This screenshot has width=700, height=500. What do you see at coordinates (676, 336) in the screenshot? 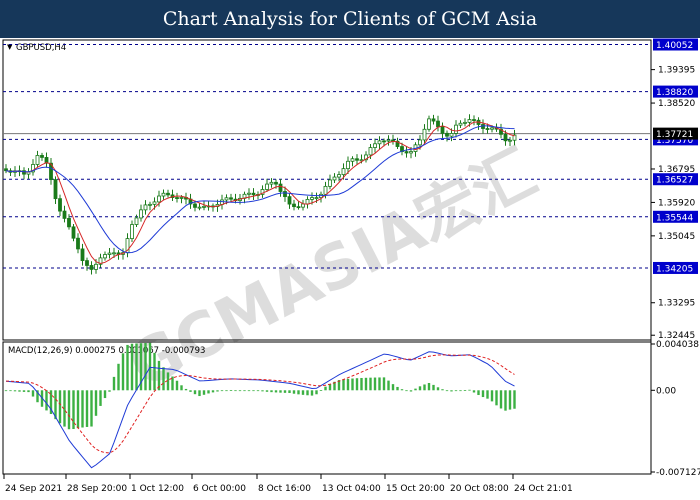
I see `price-tick-label: 1.32445` at bounding box center [676, 336].